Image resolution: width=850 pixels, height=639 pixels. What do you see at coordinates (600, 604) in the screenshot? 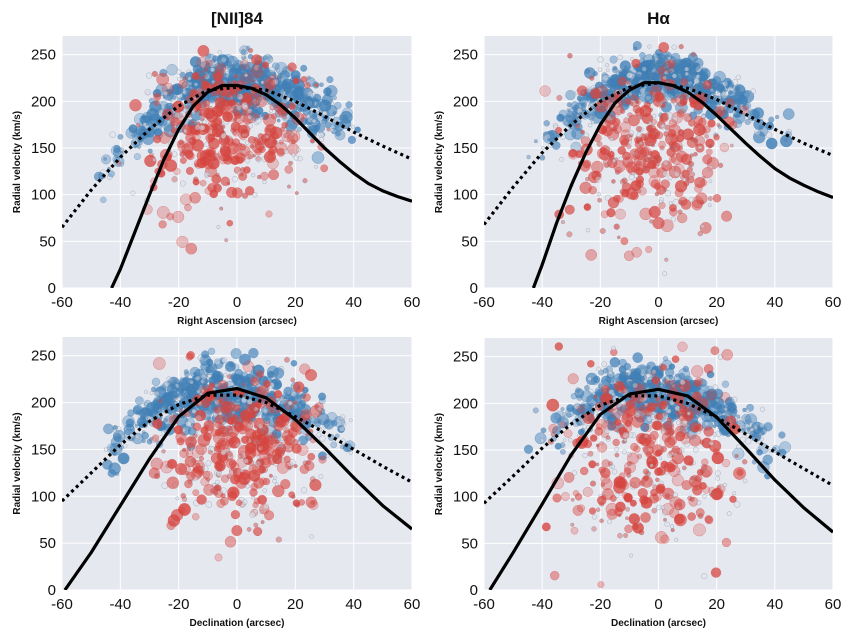
I see `x-tick-label: -20` at bounding box center [600, 604].